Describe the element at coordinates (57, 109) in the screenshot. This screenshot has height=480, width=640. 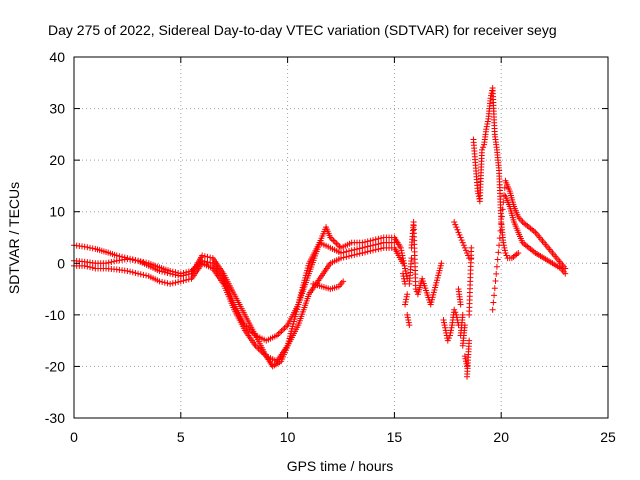
I see `y-tick-label: 30` at that location.